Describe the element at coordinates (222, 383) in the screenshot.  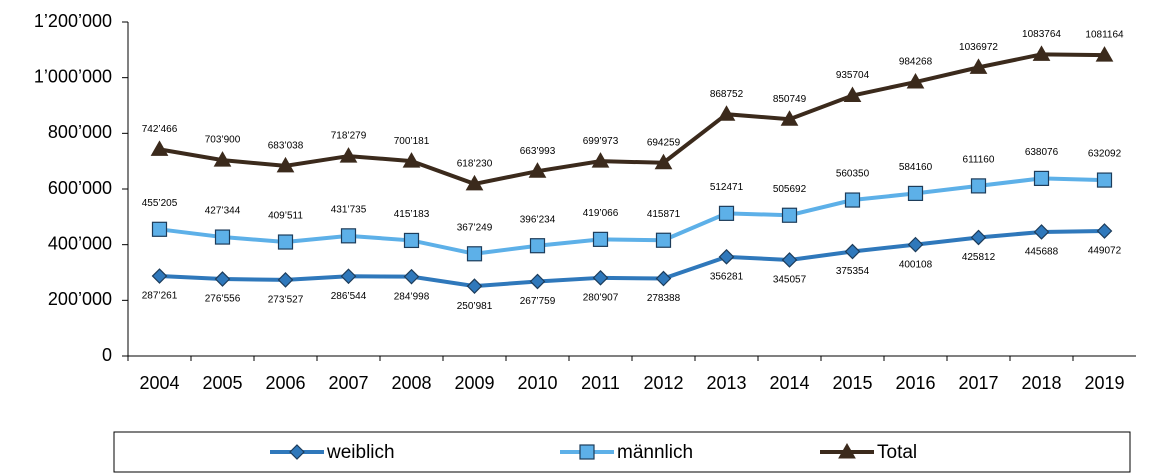
I see `x-tick-label: 2005` at that location.